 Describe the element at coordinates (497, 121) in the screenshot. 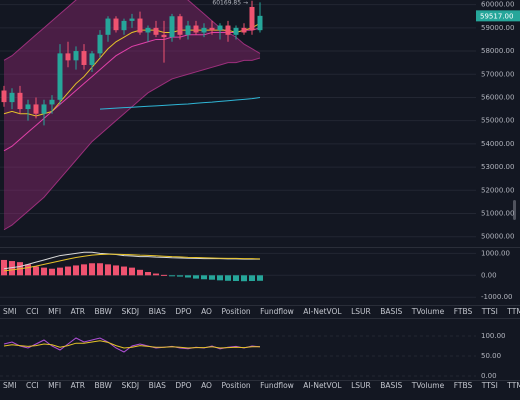

I see `y-tick-label: 55000.00` at that location.